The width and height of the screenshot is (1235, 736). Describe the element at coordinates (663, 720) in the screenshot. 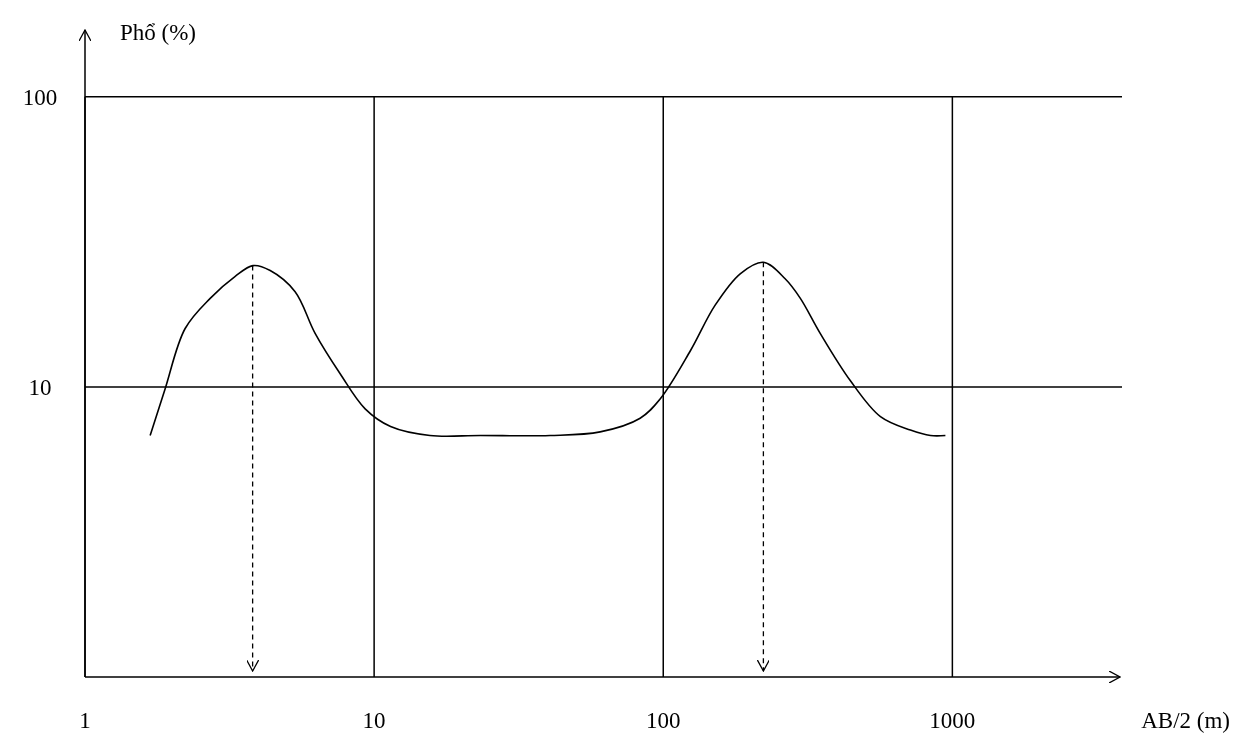

I see `x-tick-label: 100` at that location.